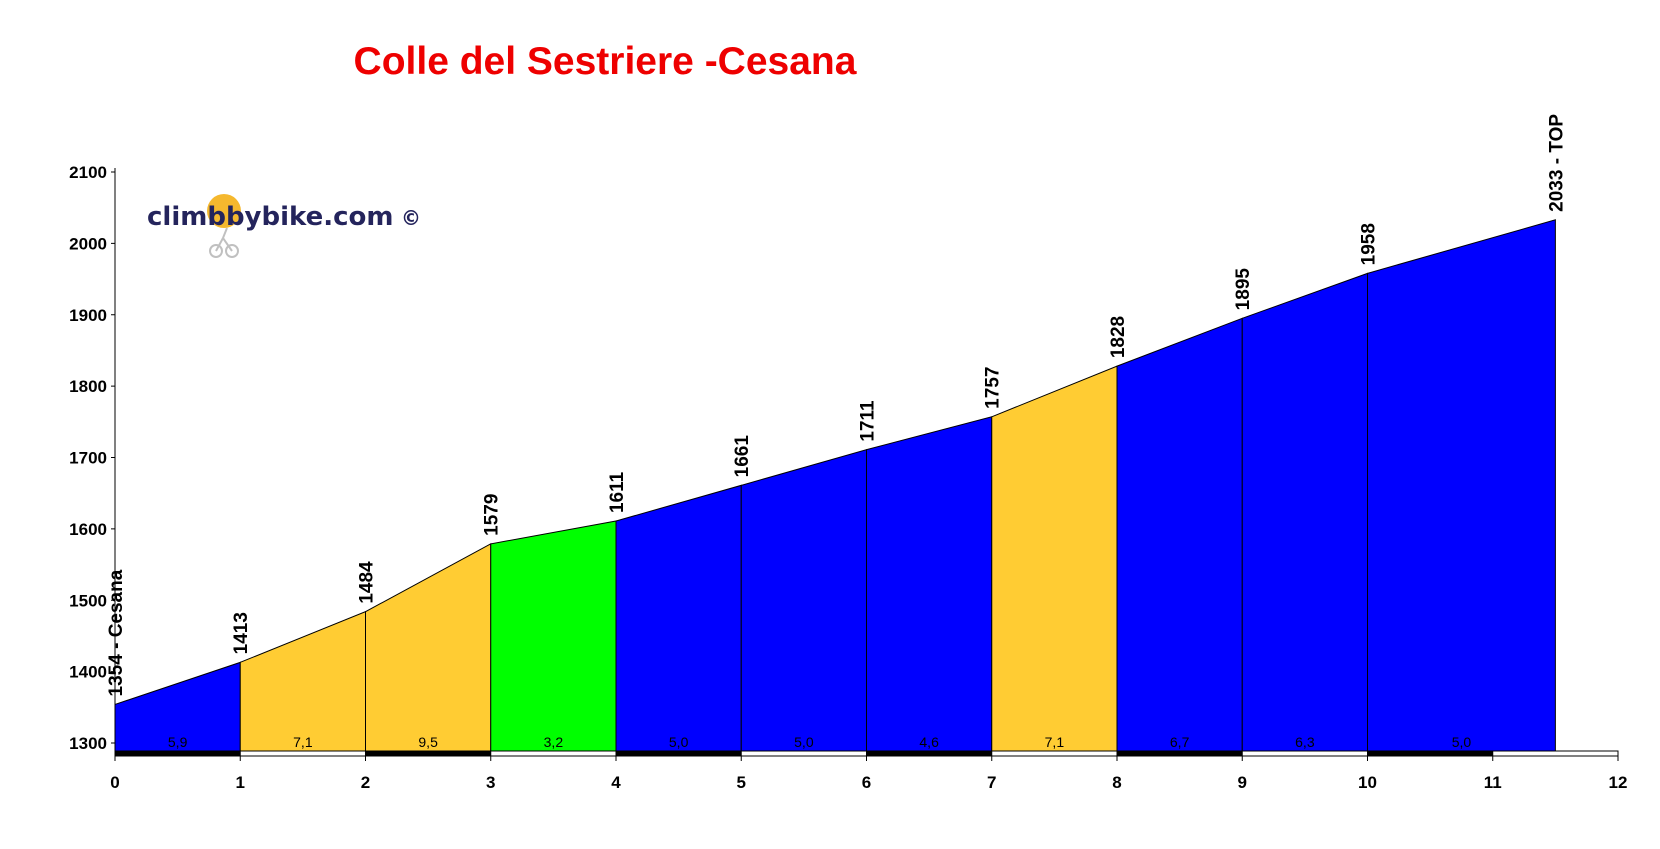 This screenshot has width=1660, height=849. I want to click on elevation-label-8: 1757, so click(993, 388).